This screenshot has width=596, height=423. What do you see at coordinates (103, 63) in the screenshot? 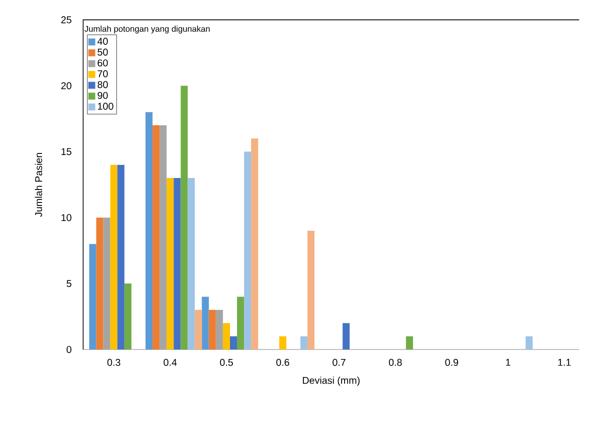
I see `legend-label: 60` at bounding box center [103, 63].